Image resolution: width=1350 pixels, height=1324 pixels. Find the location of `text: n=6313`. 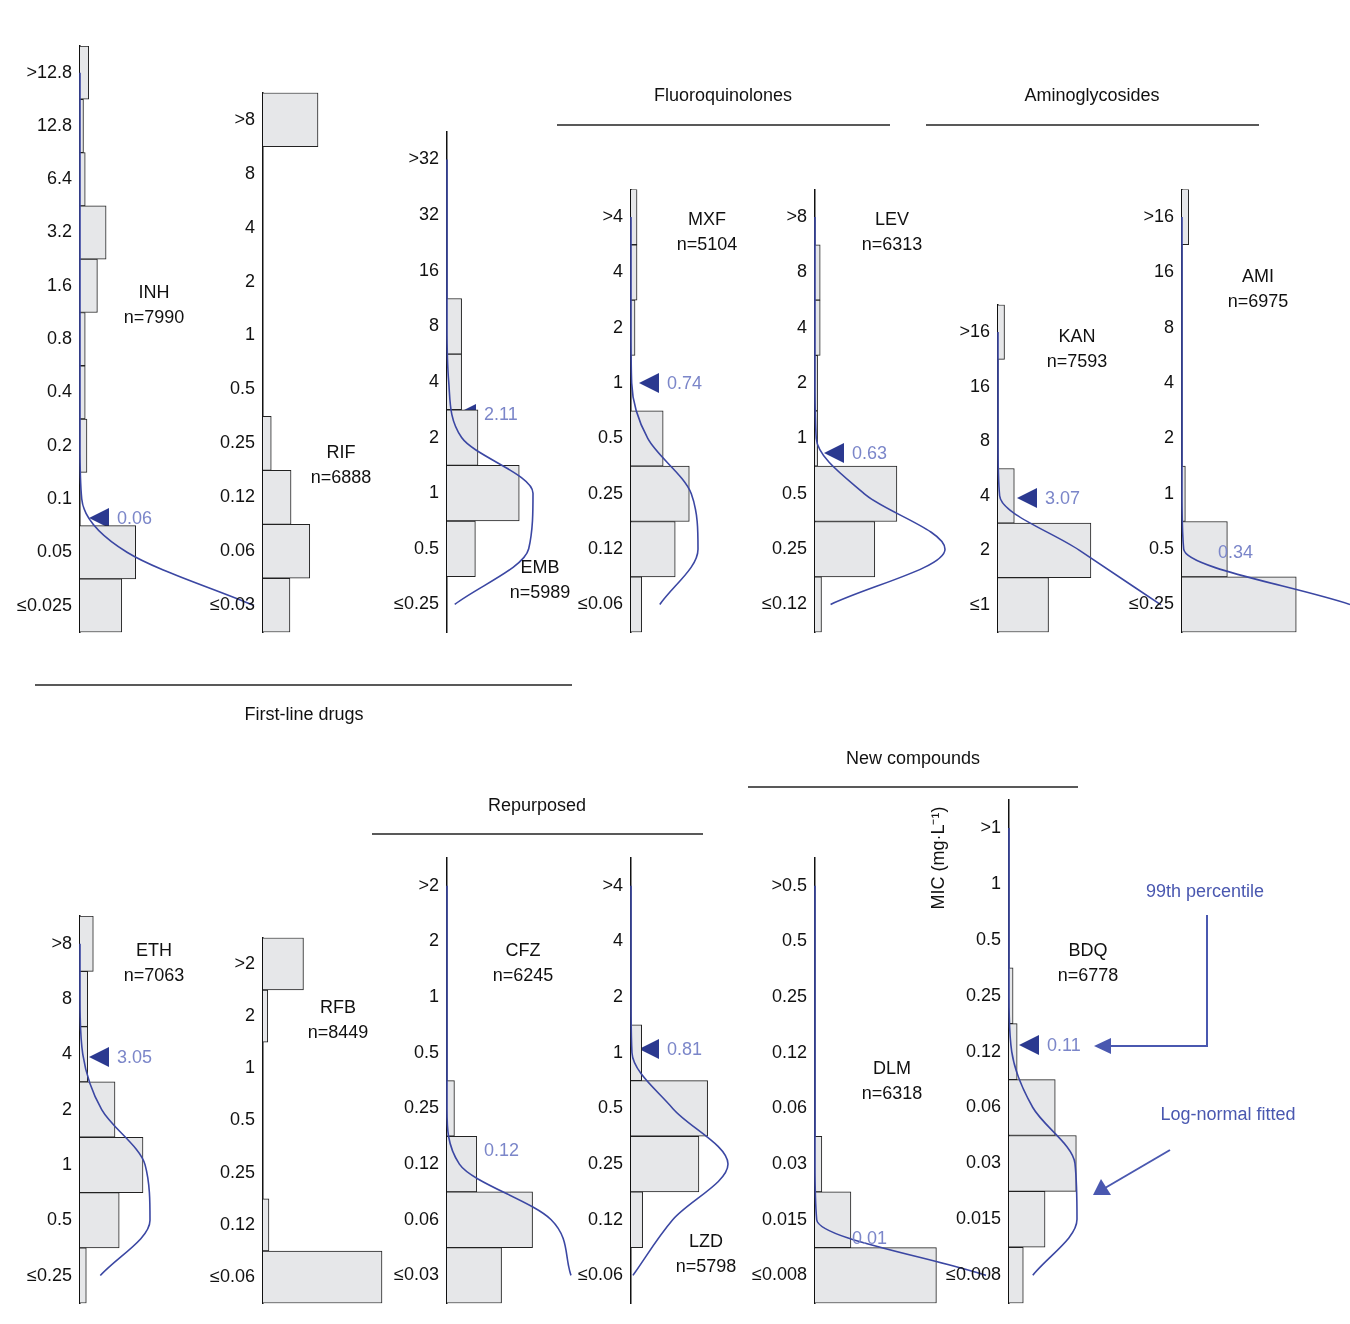

text: n=6313 is located at coordinates (892, 244).